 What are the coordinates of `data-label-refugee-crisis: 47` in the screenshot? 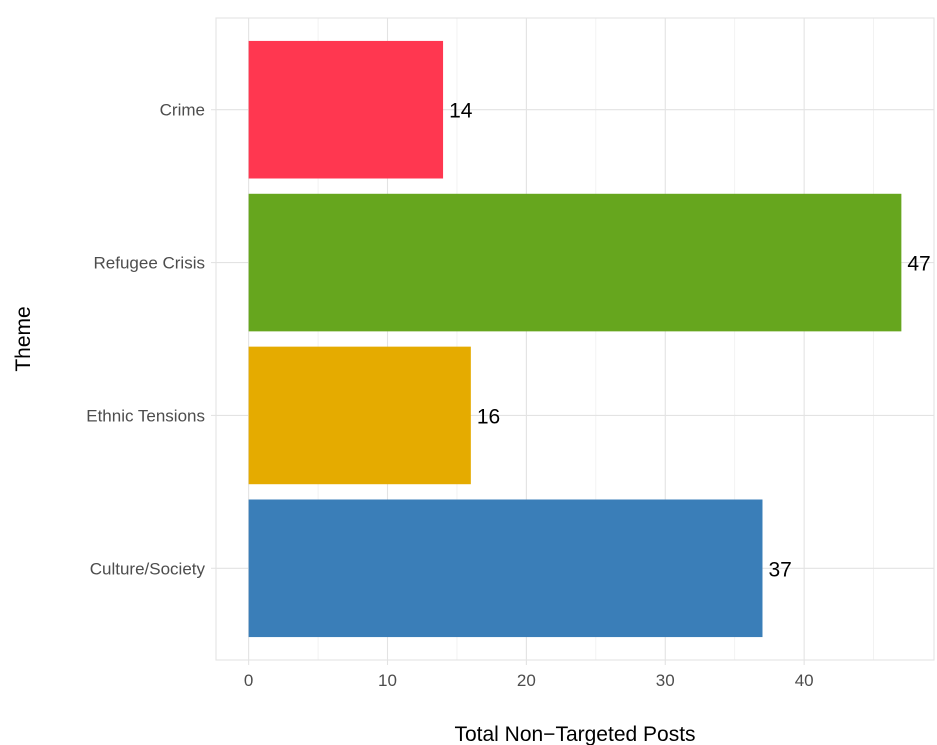 It's located at (918, 264).